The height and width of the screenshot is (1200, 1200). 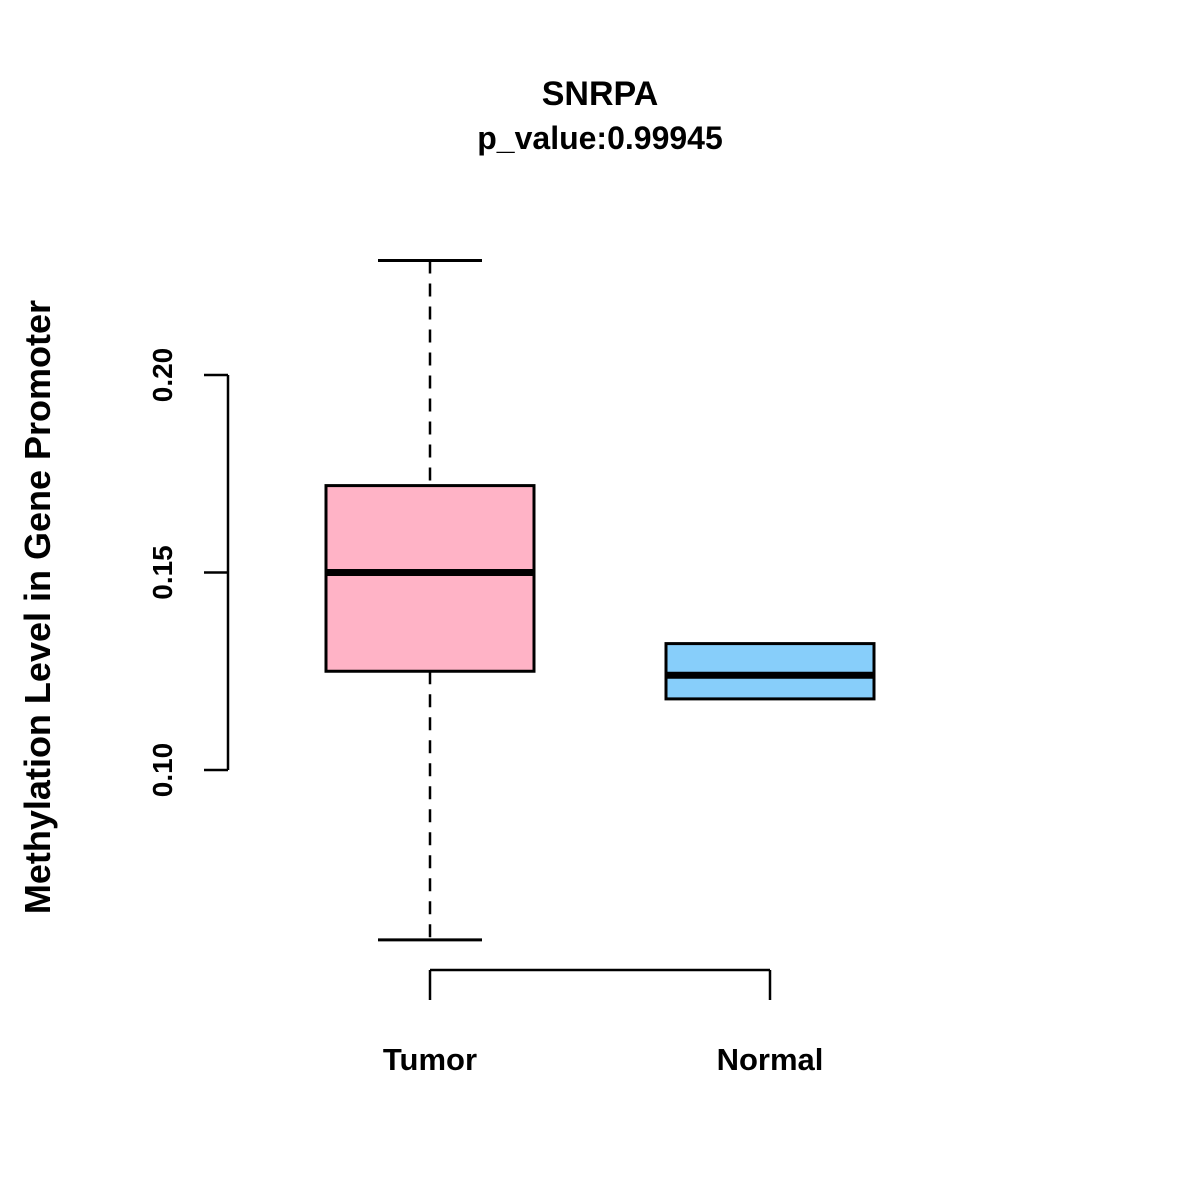 What do you see at coordinates (162, 770) in the screenshot?
I see `y-axis-tick-label: 0.10` at bounding box center [162, 770].